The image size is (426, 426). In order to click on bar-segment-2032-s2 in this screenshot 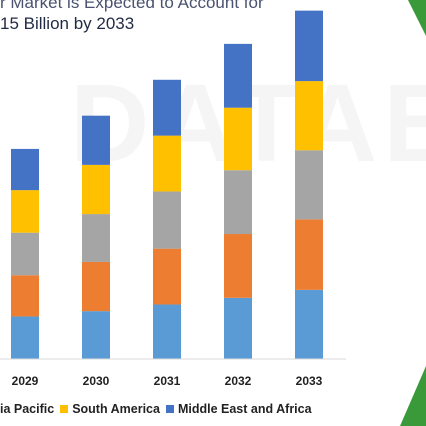, I will do `click(238, 202)`.